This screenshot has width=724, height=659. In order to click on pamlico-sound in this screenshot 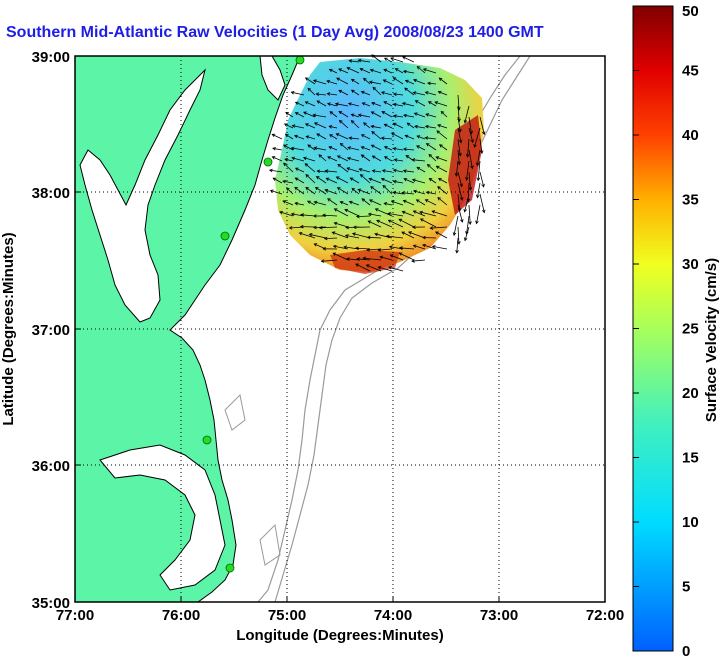, I will do `click(162, 517)`.